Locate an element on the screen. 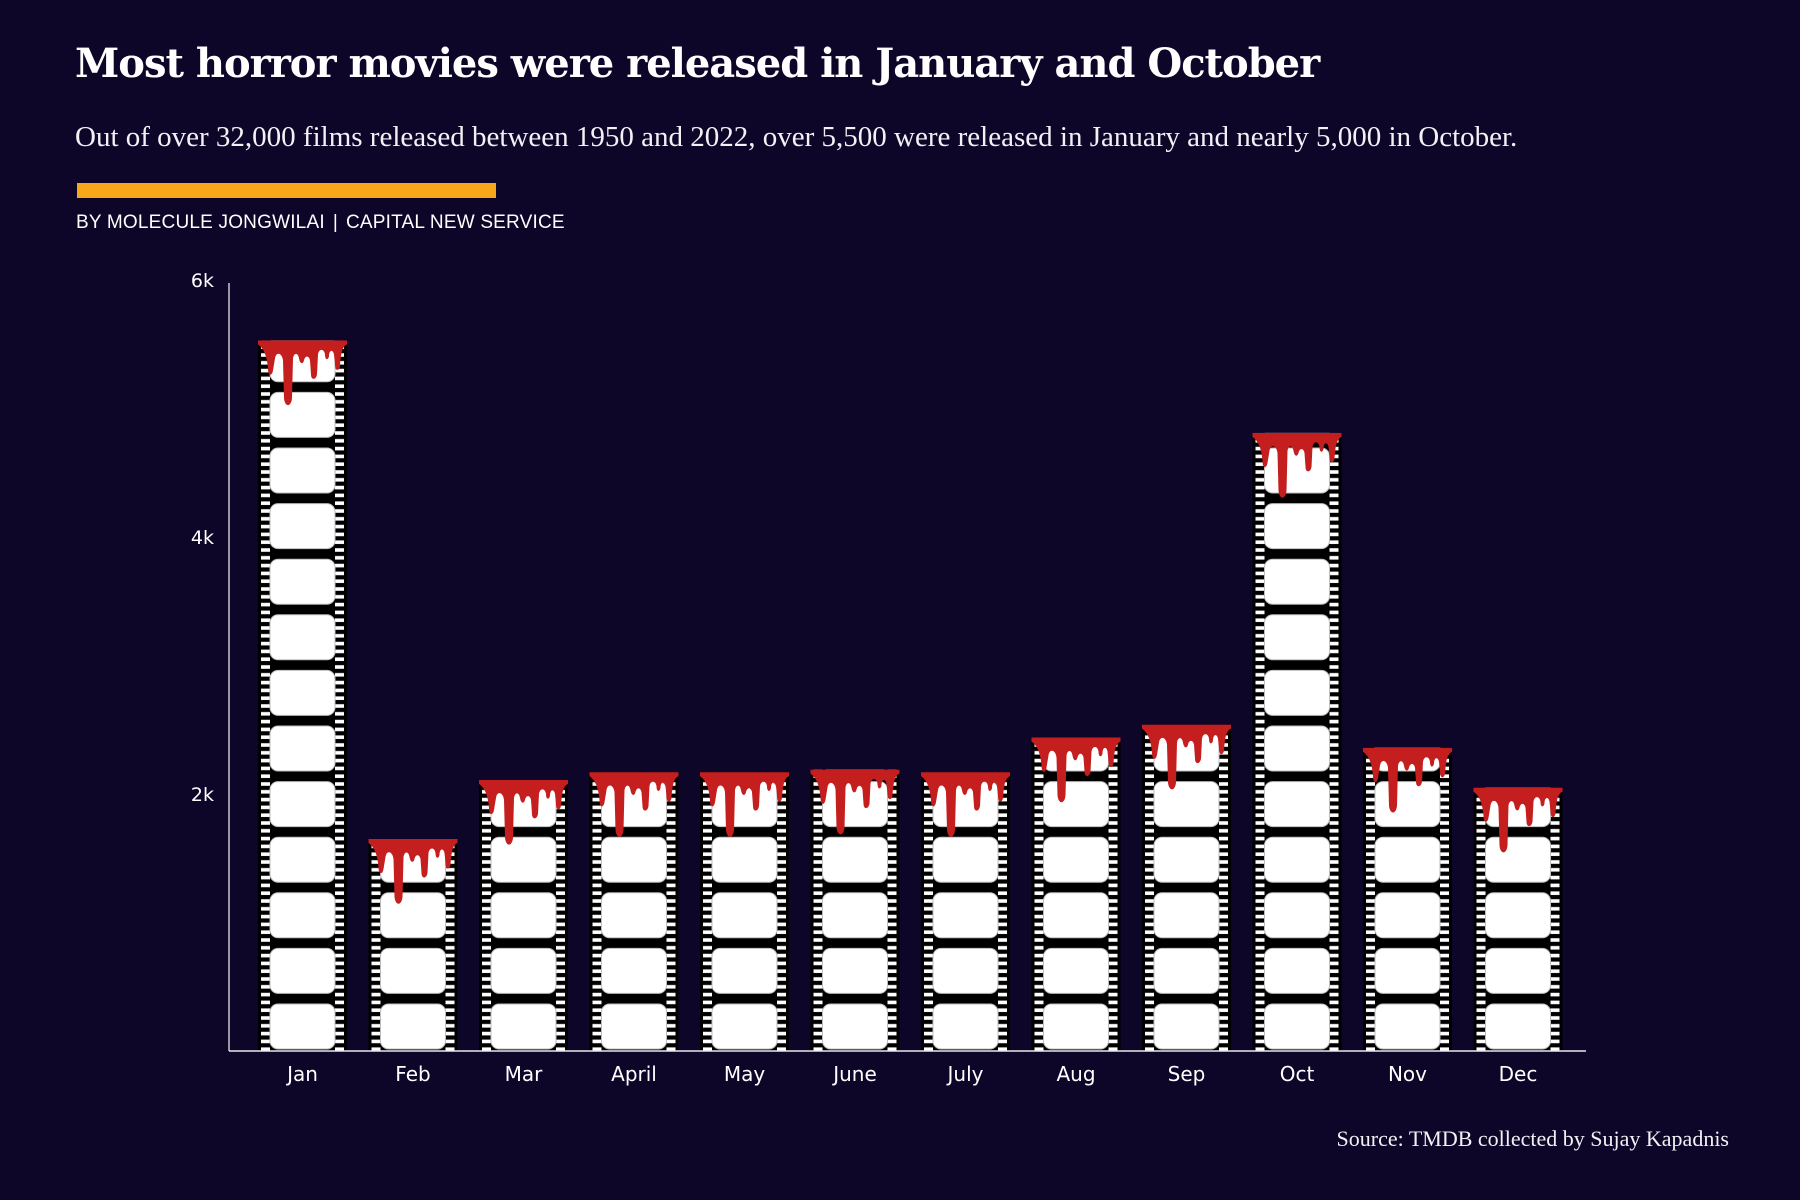  y-tick-label: 6k is located at coordinates (202, 281).